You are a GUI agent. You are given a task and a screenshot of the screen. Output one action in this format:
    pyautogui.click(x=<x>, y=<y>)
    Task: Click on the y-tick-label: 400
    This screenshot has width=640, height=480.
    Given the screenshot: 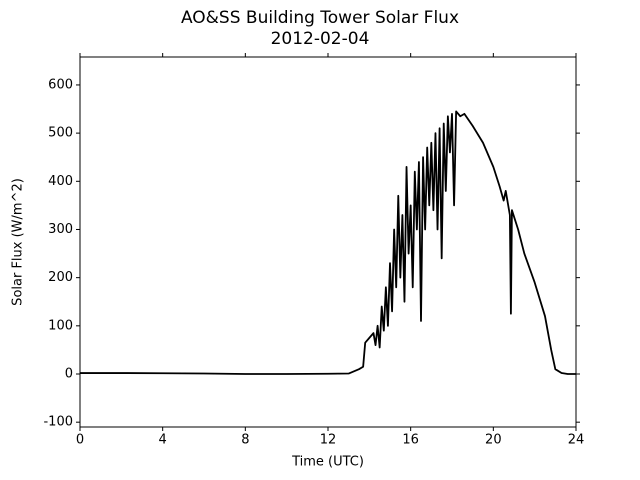 What is the action you would take?
    pyautogui.click(x=60, y=181)
    